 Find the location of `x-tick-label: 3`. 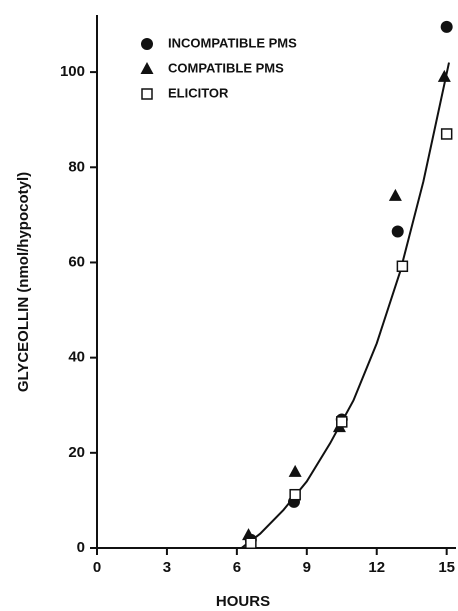

x-tick-label: 3 is located at coordinates (167, 567).